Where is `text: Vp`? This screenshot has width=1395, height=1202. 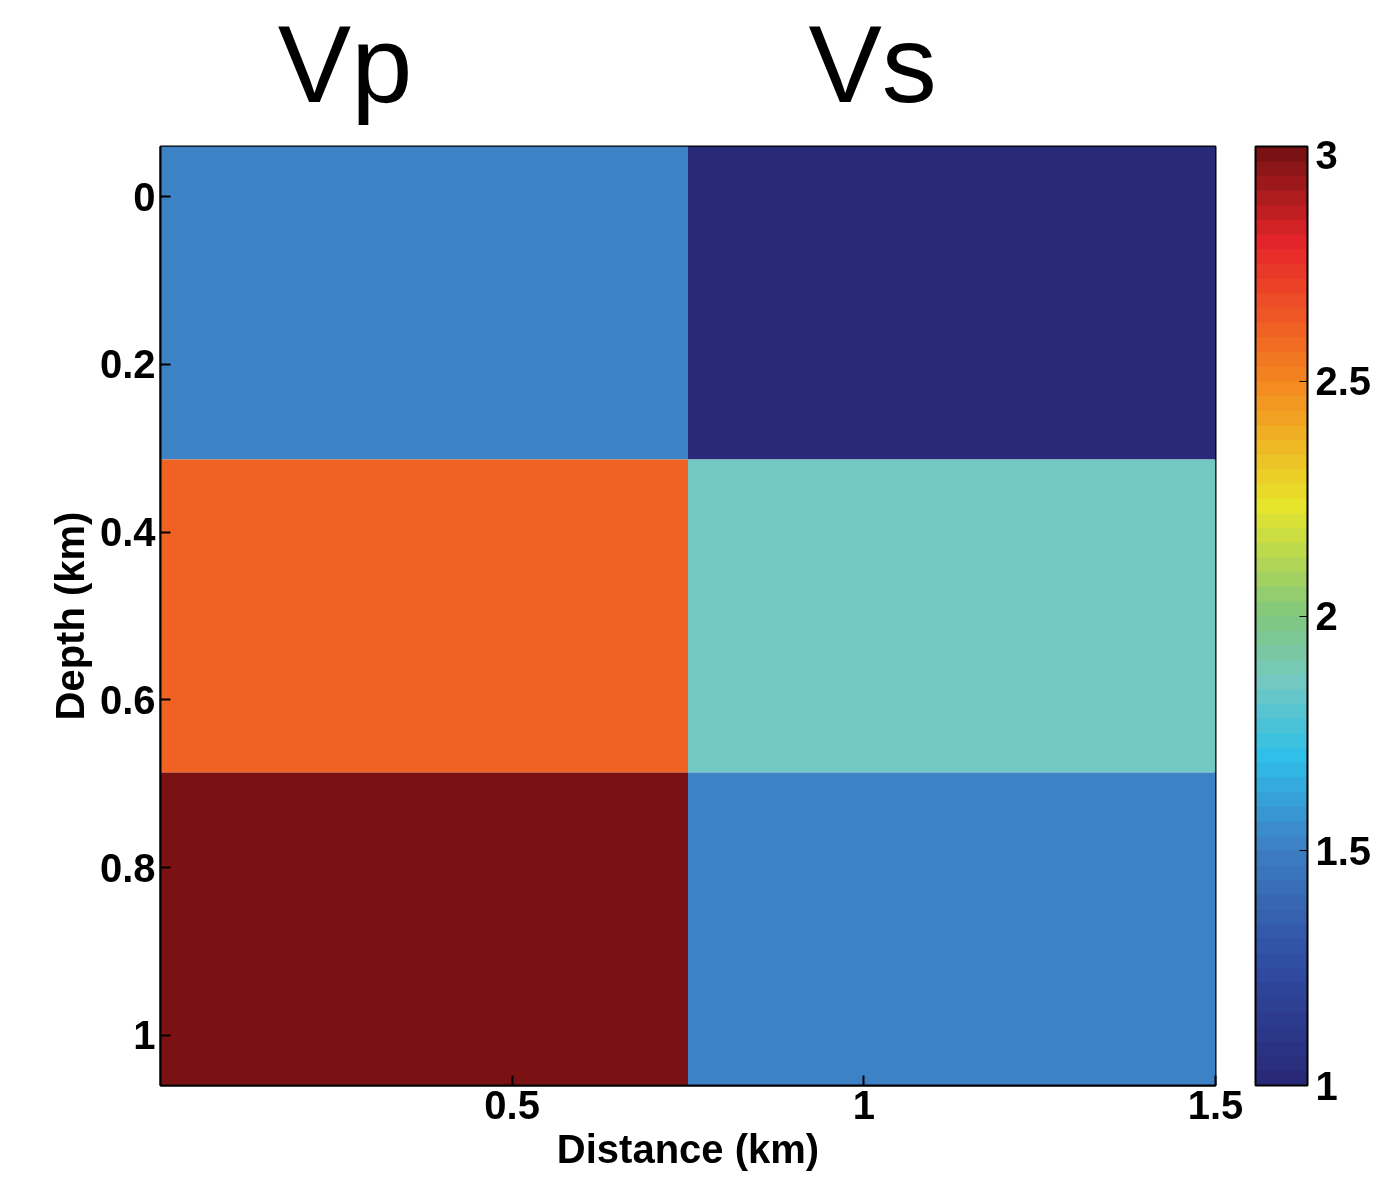
text: Vp is located at coordinates (345, 63).